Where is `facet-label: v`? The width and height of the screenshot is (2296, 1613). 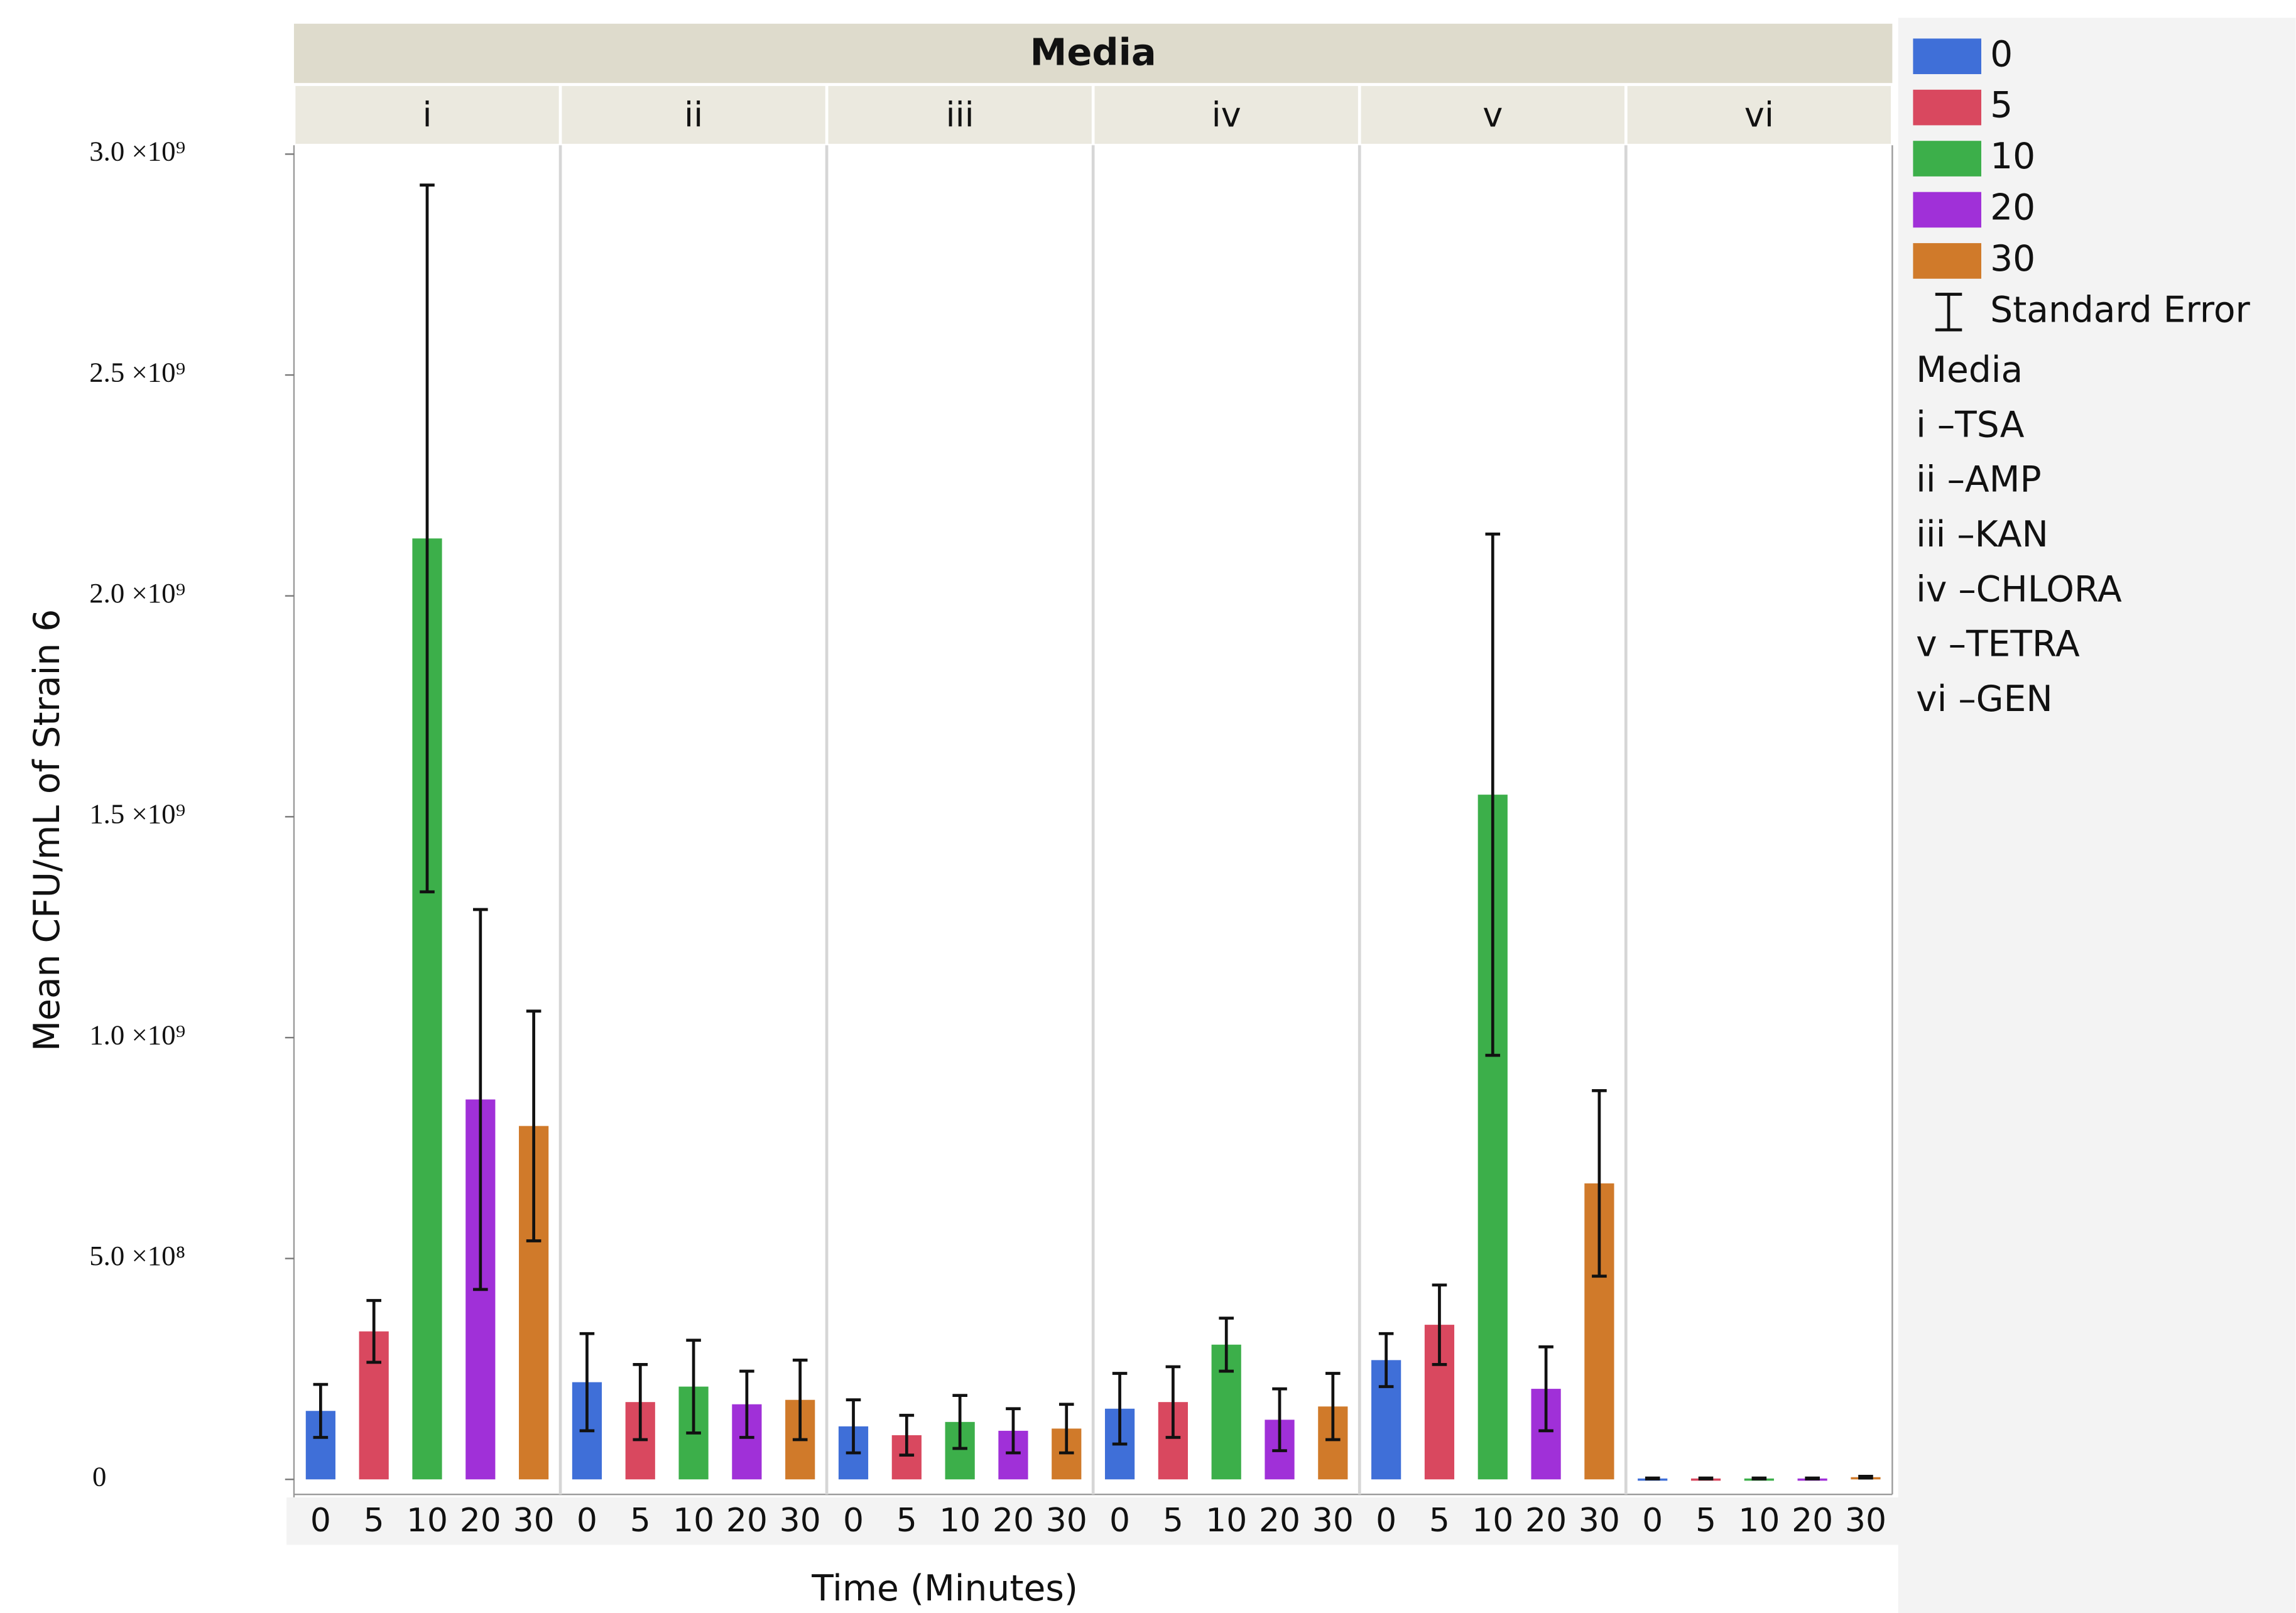 facet-label: v is located at coordinates (1493, 115).